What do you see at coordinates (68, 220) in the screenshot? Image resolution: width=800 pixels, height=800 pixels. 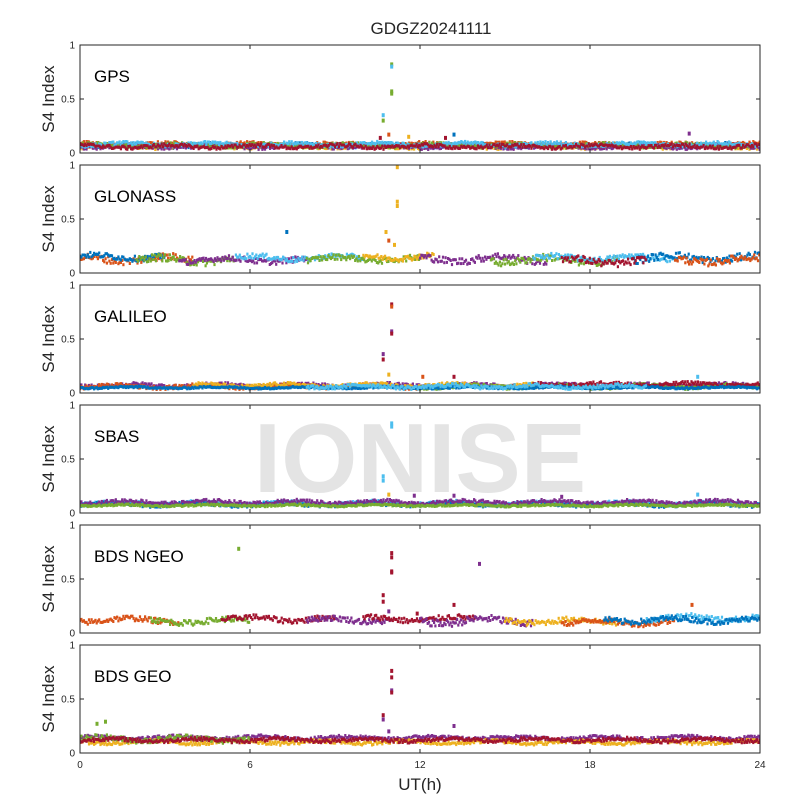 I see `y-tick-label: 0.5` at bounding box center [68, 220].